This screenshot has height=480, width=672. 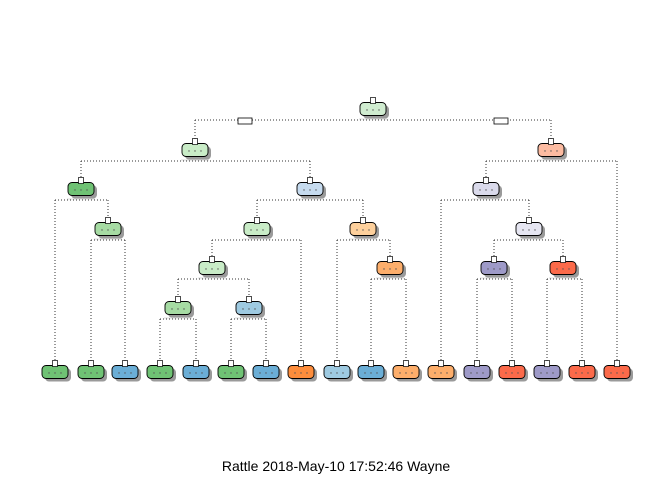 What do you see at coordinates (336, 466) in the screenshot?
I see `rattle-caption: Rattle 2018-May-10 17:52:46 Wayne` at bounding box center [336, 466].